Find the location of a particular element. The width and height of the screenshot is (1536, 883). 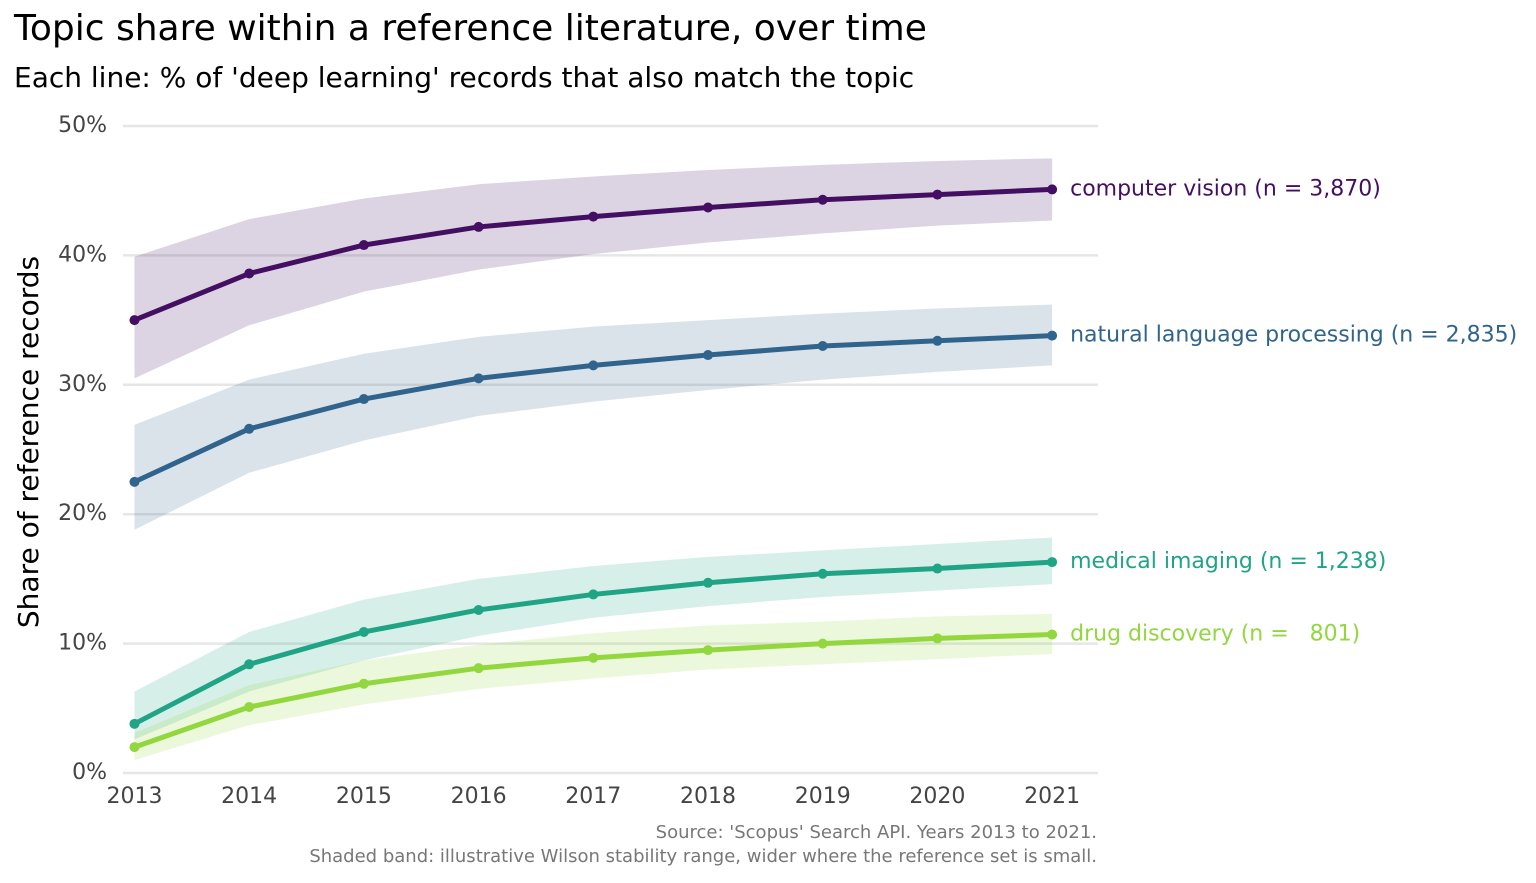

x-tick-label: 2020 is located at coordinates (937, 796).